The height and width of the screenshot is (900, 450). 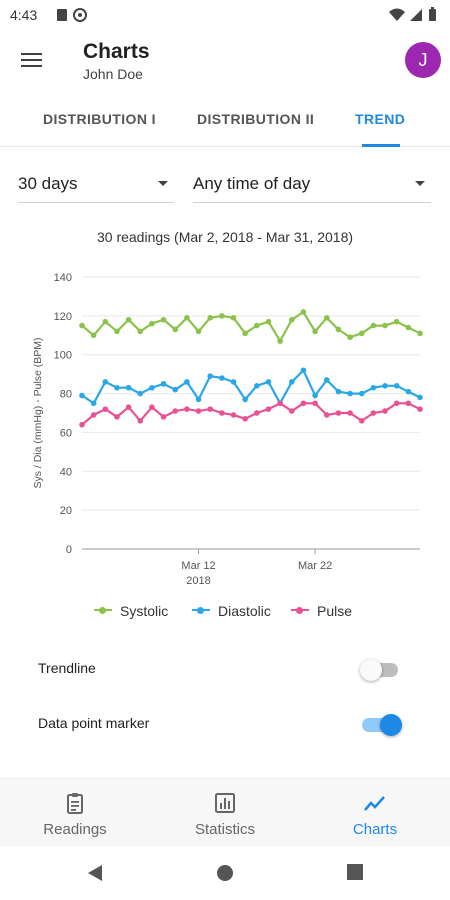 I want to click on battery-icon, so click(x=432, y=15).